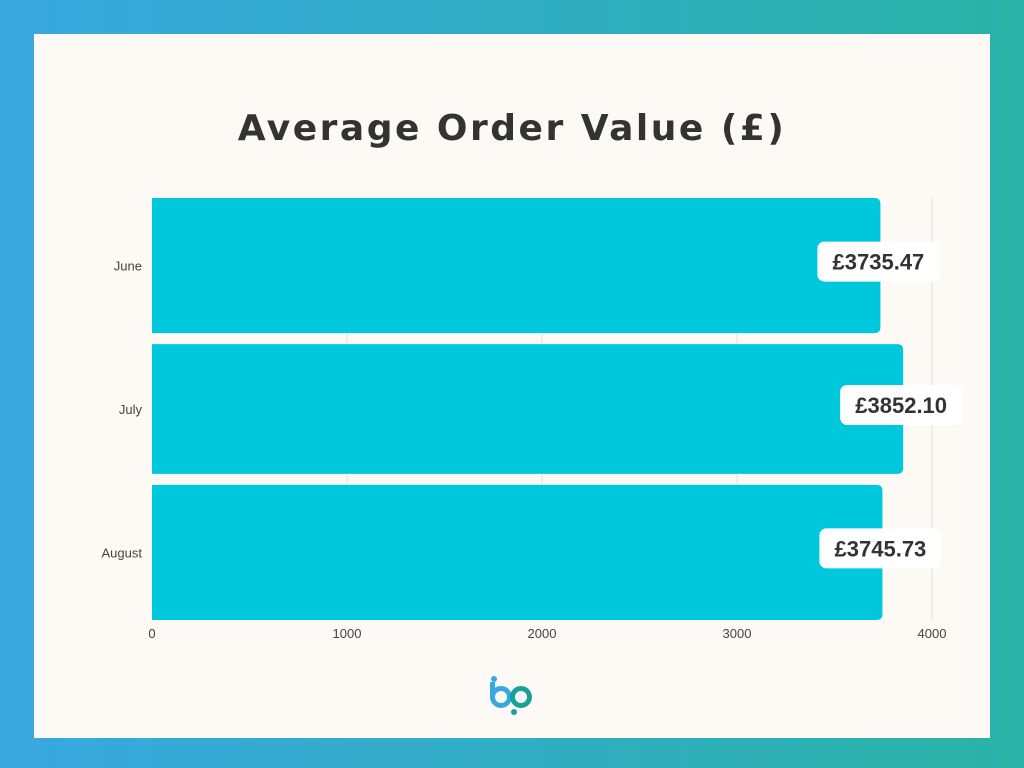  I want to click on y-tick-label: July, so click(131, 409).